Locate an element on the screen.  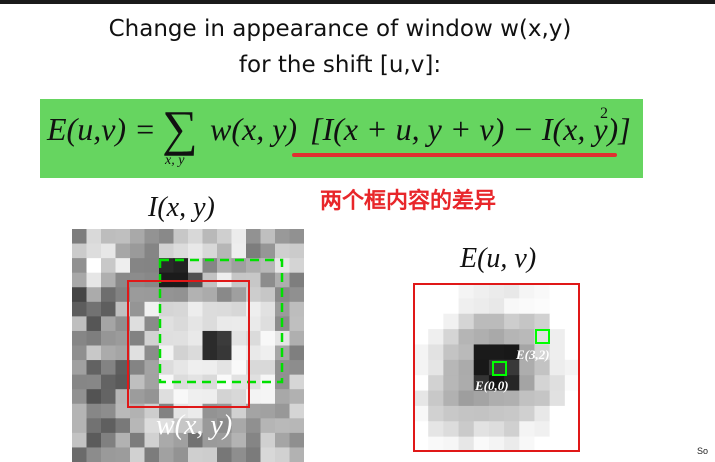
top-rule is located at coordinates (357, 2).